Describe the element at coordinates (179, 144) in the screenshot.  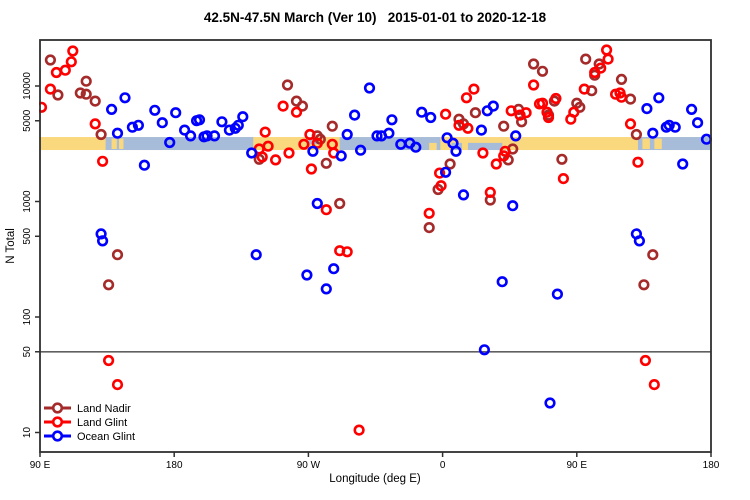
I see `ocean-band-segment` at that location.